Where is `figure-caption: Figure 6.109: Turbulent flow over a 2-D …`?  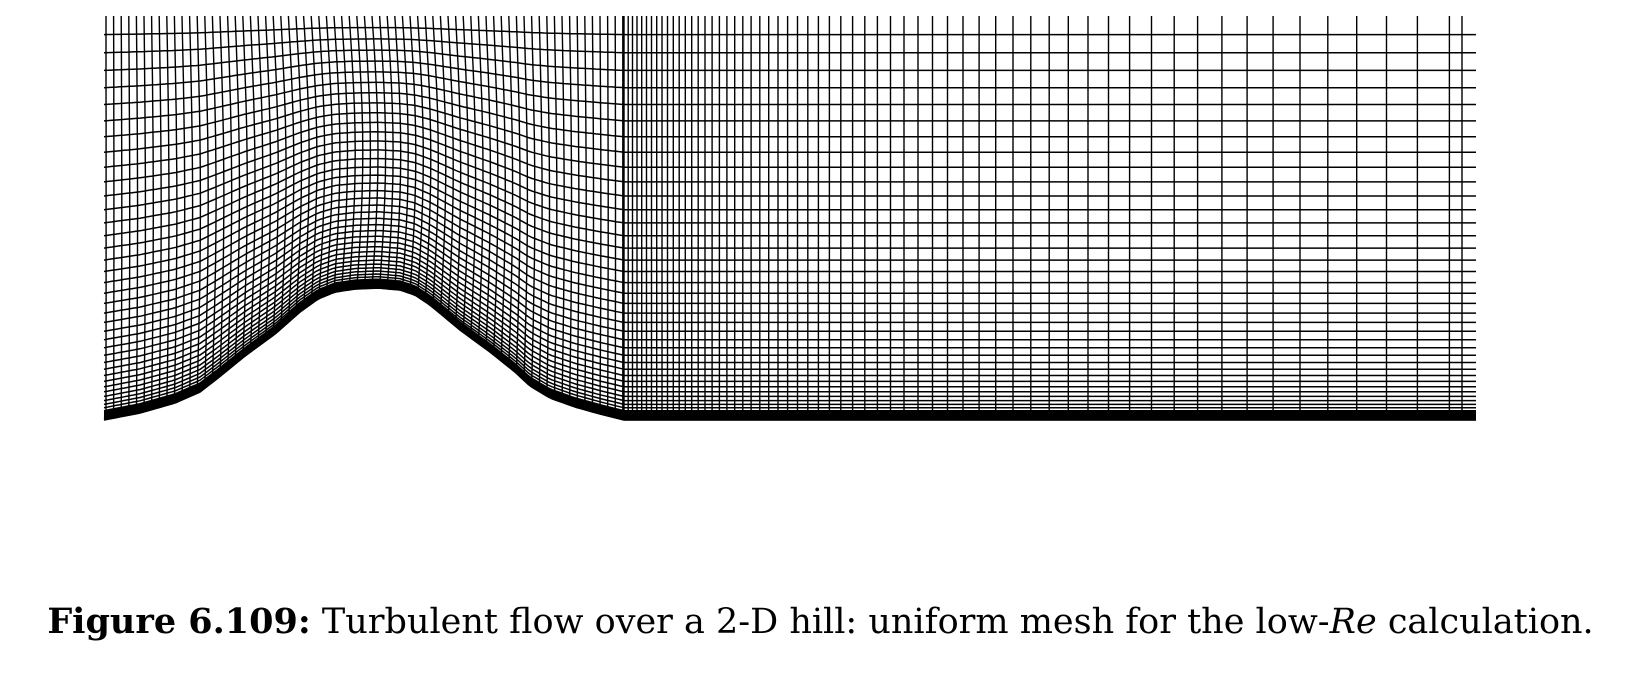 figure-caption: Figure 6.109: Turbulent flow over a 2-D … is located at coordinates (820, 622).